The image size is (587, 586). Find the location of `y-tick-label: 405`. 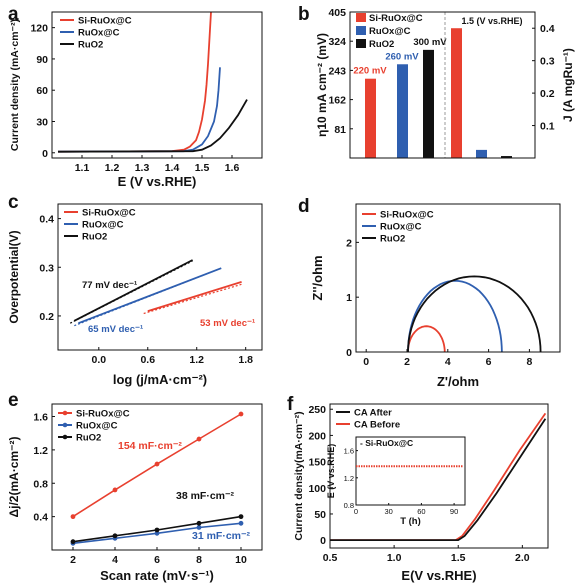

y-tick-label: 405 is located at coordinates (337, 13).